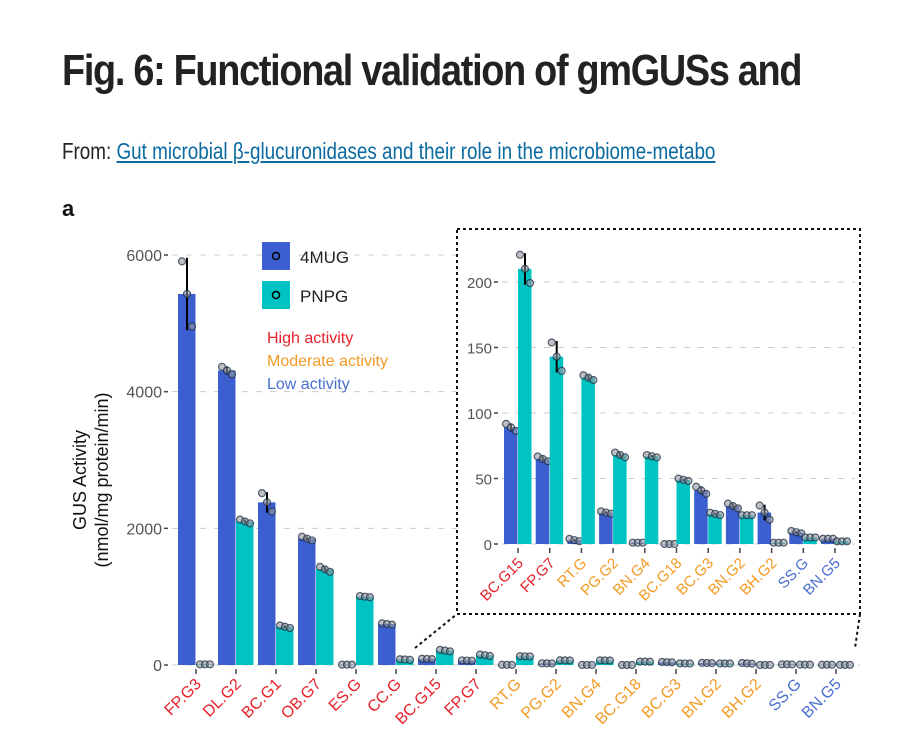 The height and width of the screenshot is (740, 910). Describe the element at coordinates (327, 361) in the screenshot. I see `activity-legend-item: Moderate activity` at that location.